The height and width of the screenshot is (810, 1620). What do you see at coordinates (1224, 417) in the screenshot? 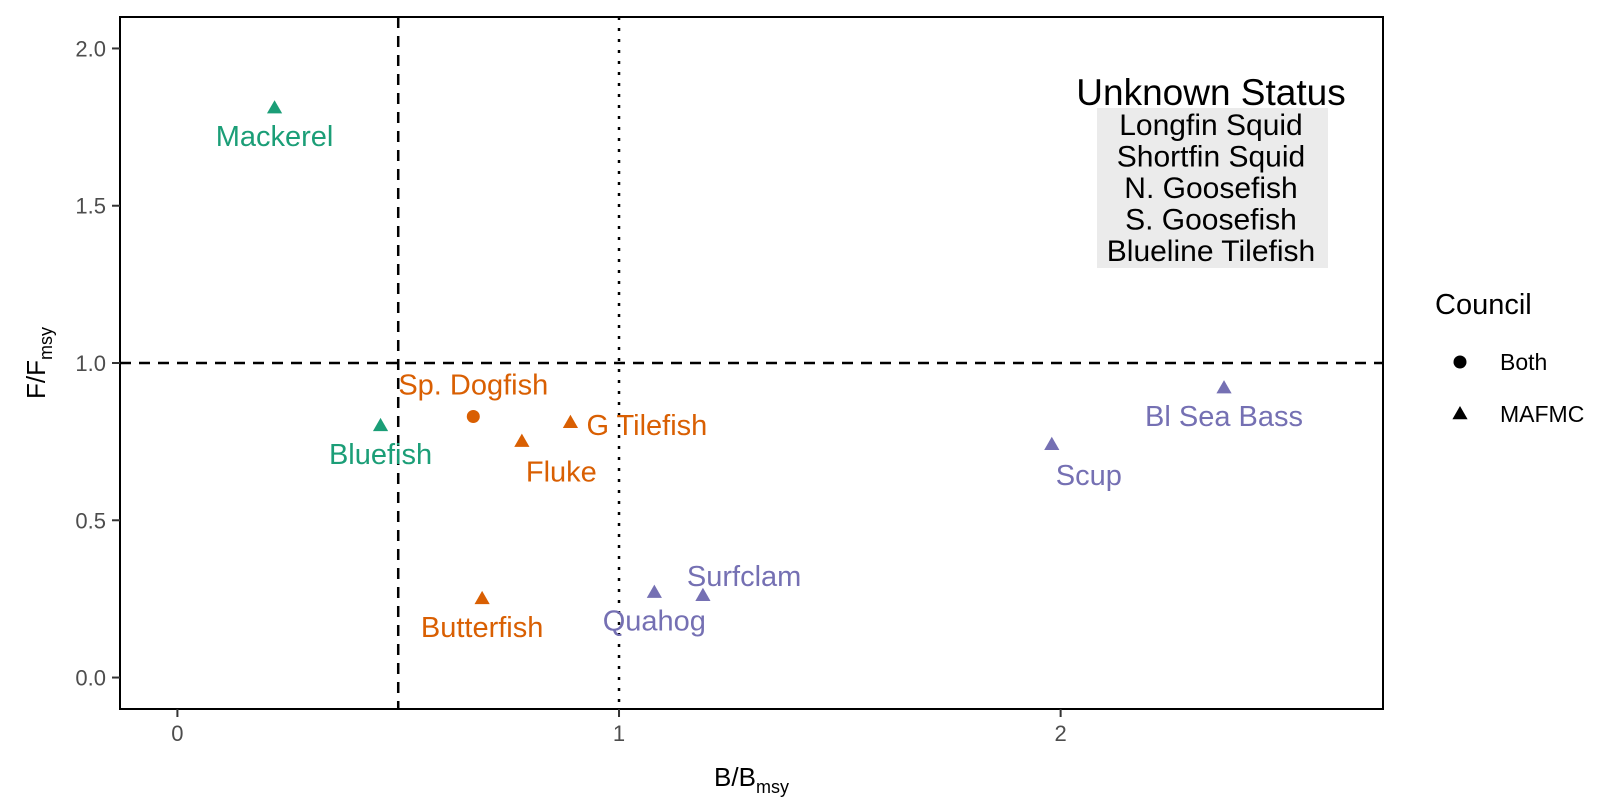
I see `label-bl-sea-bass: Bl Sea Bass` at bounding box center [1224, 417].